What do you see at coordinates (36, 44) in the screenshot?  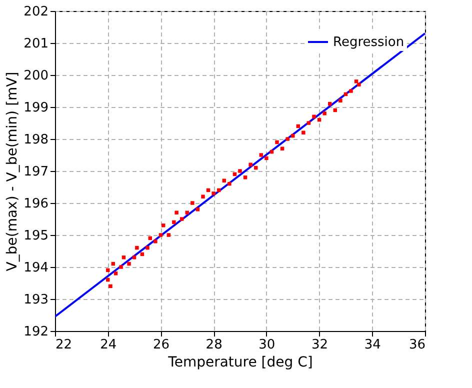 I see `y-tick-label: 201` at bounding box center [36, 44].